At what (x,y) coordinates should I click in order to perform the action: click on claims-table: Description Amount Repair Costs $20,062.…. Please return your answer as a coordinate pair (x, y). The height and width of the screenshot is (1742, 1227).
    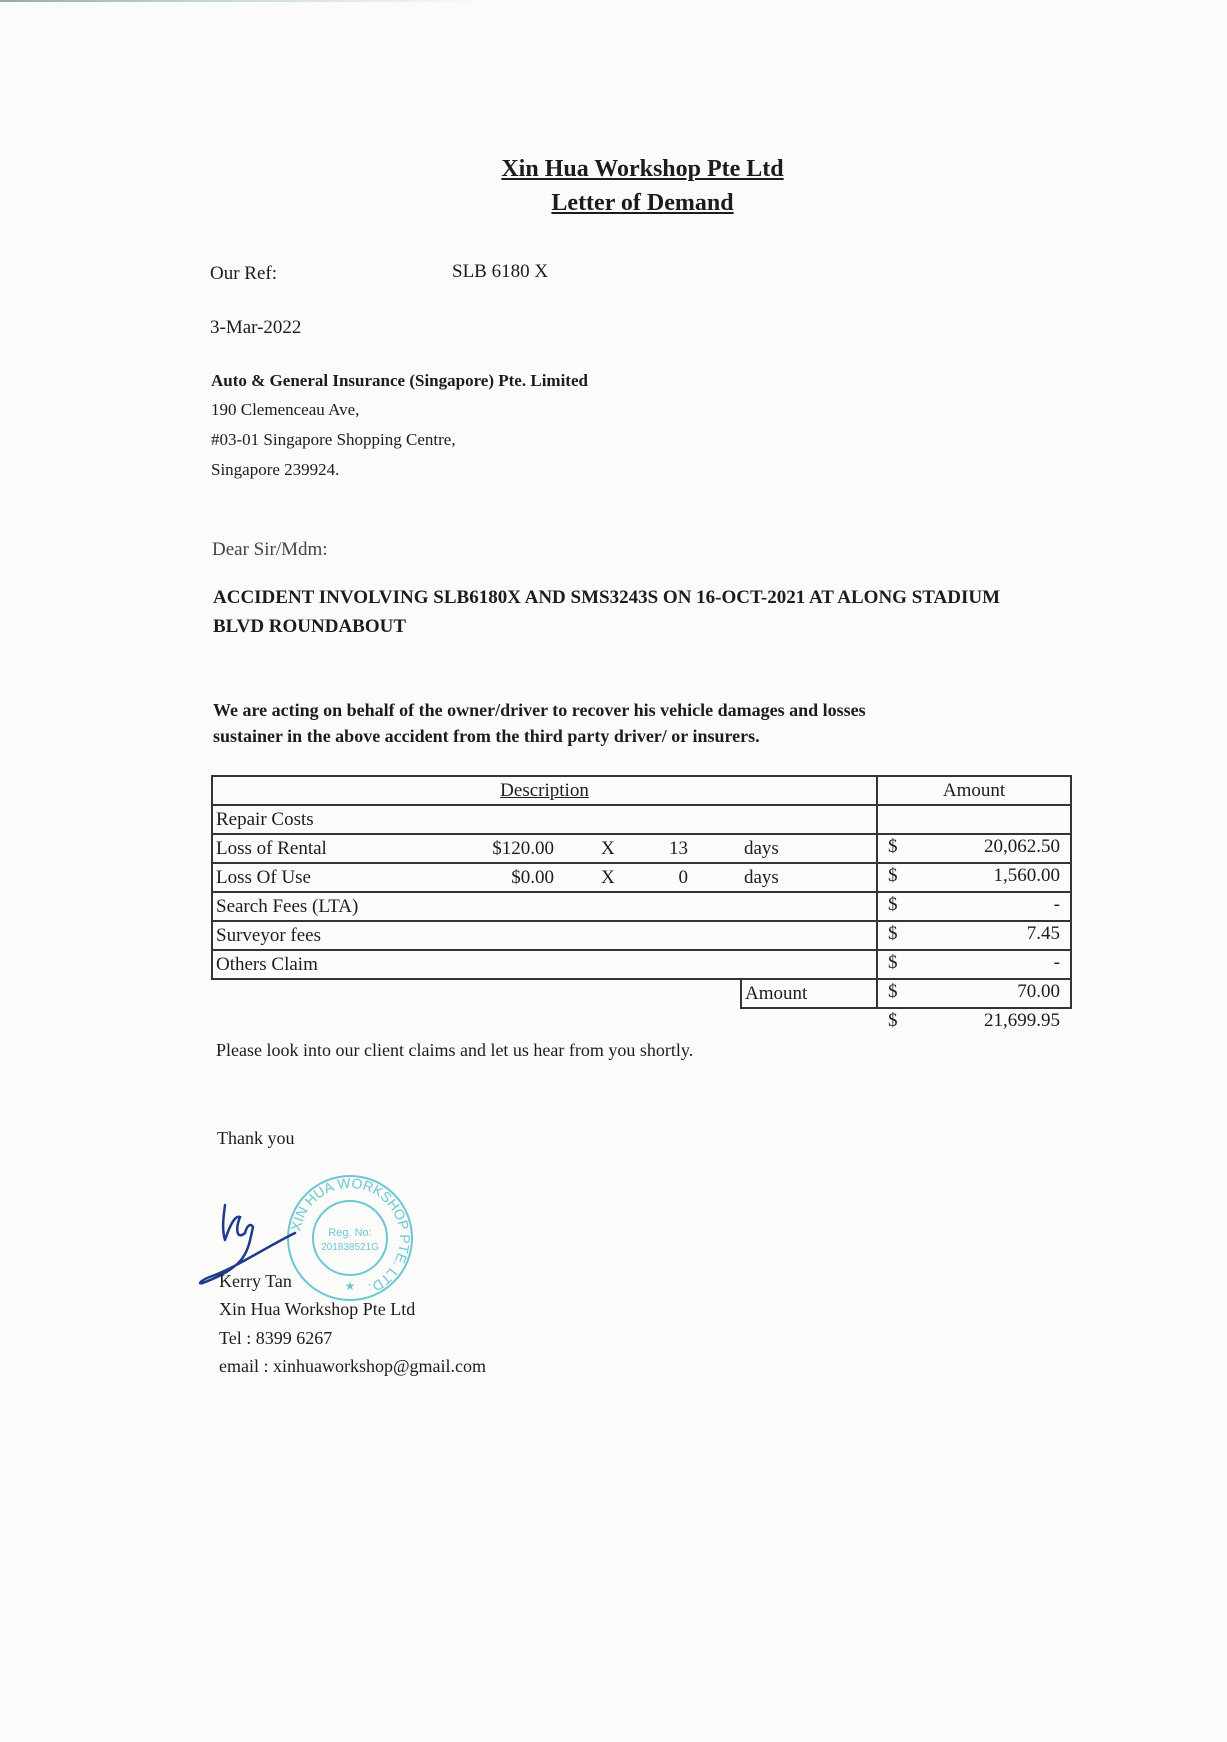
    Looking at the image, I should click on (641, 903).